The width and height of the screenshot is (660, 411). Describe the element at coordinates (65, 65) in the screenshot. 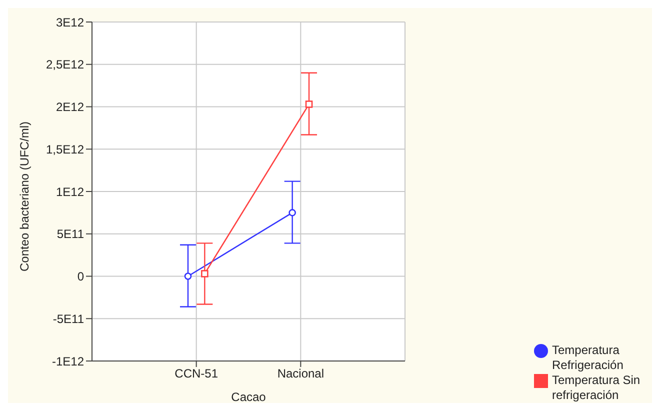

I see `y-tick-label: 2,5E12` at that location.